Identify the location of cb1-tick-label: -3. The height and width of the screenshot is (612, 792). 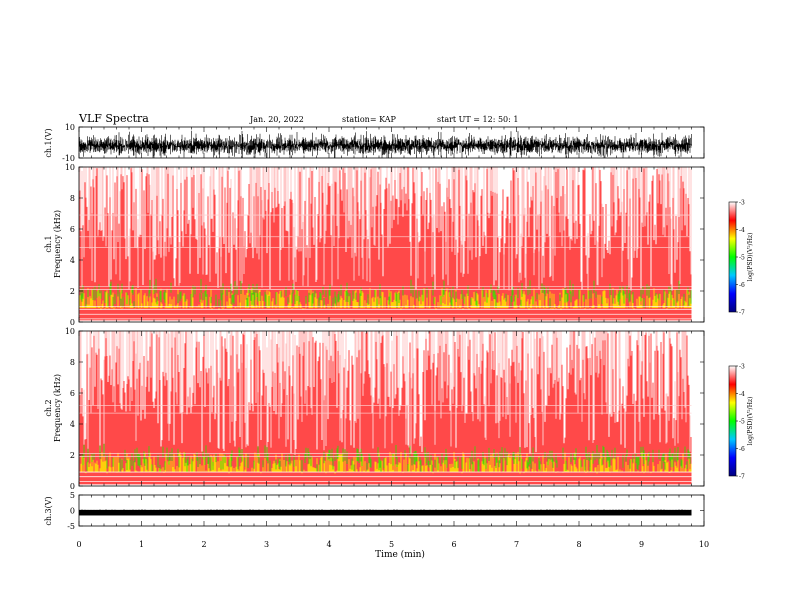
(742, 203).